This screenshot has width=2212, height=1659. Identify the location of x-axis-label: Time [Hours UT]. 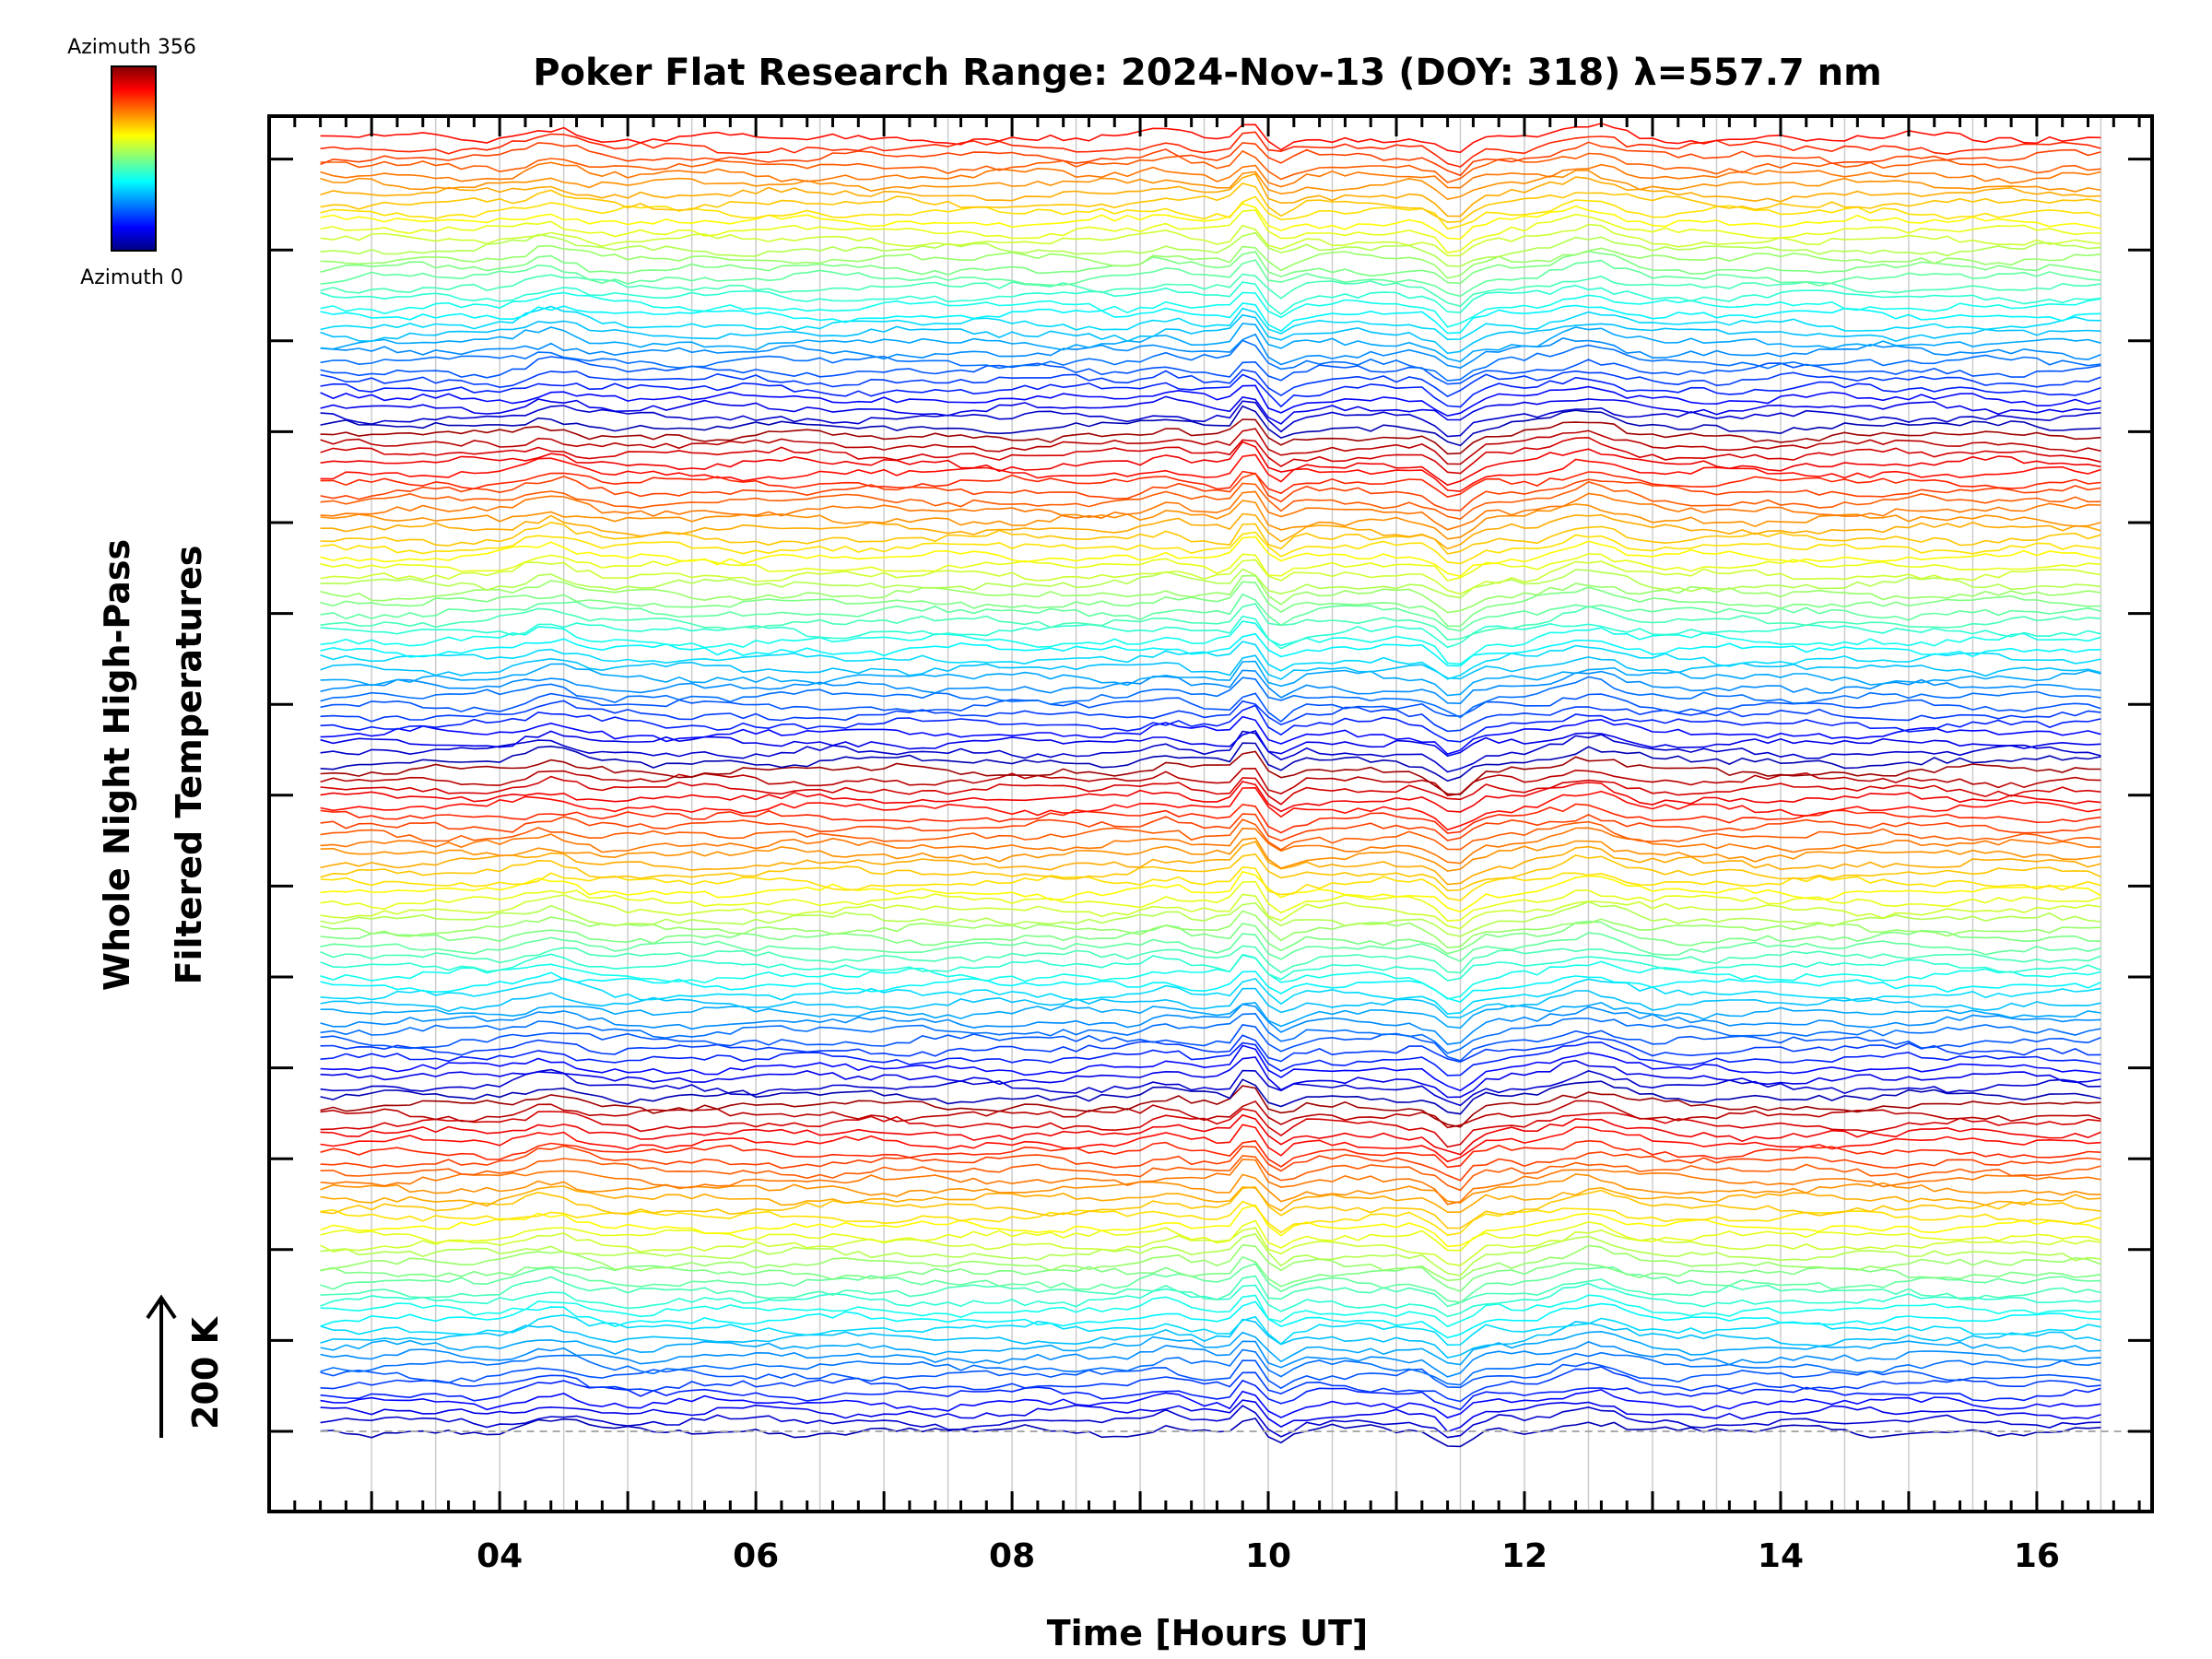
(1208, 1633).